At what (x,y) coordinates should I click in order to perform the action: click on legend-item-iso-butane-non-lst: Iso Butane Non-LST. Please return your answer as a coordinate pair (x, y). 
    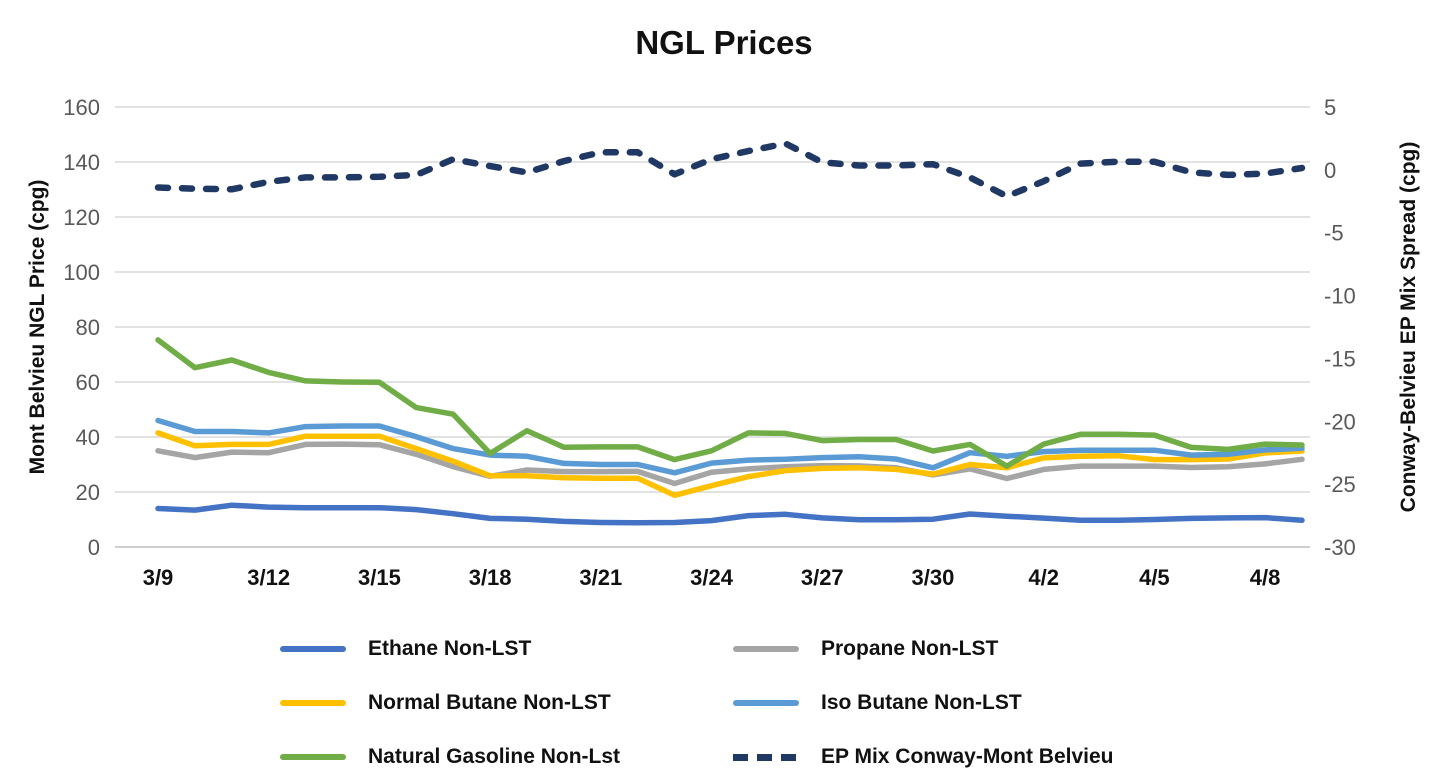
    Looking at the image, I should click on (959, 703).